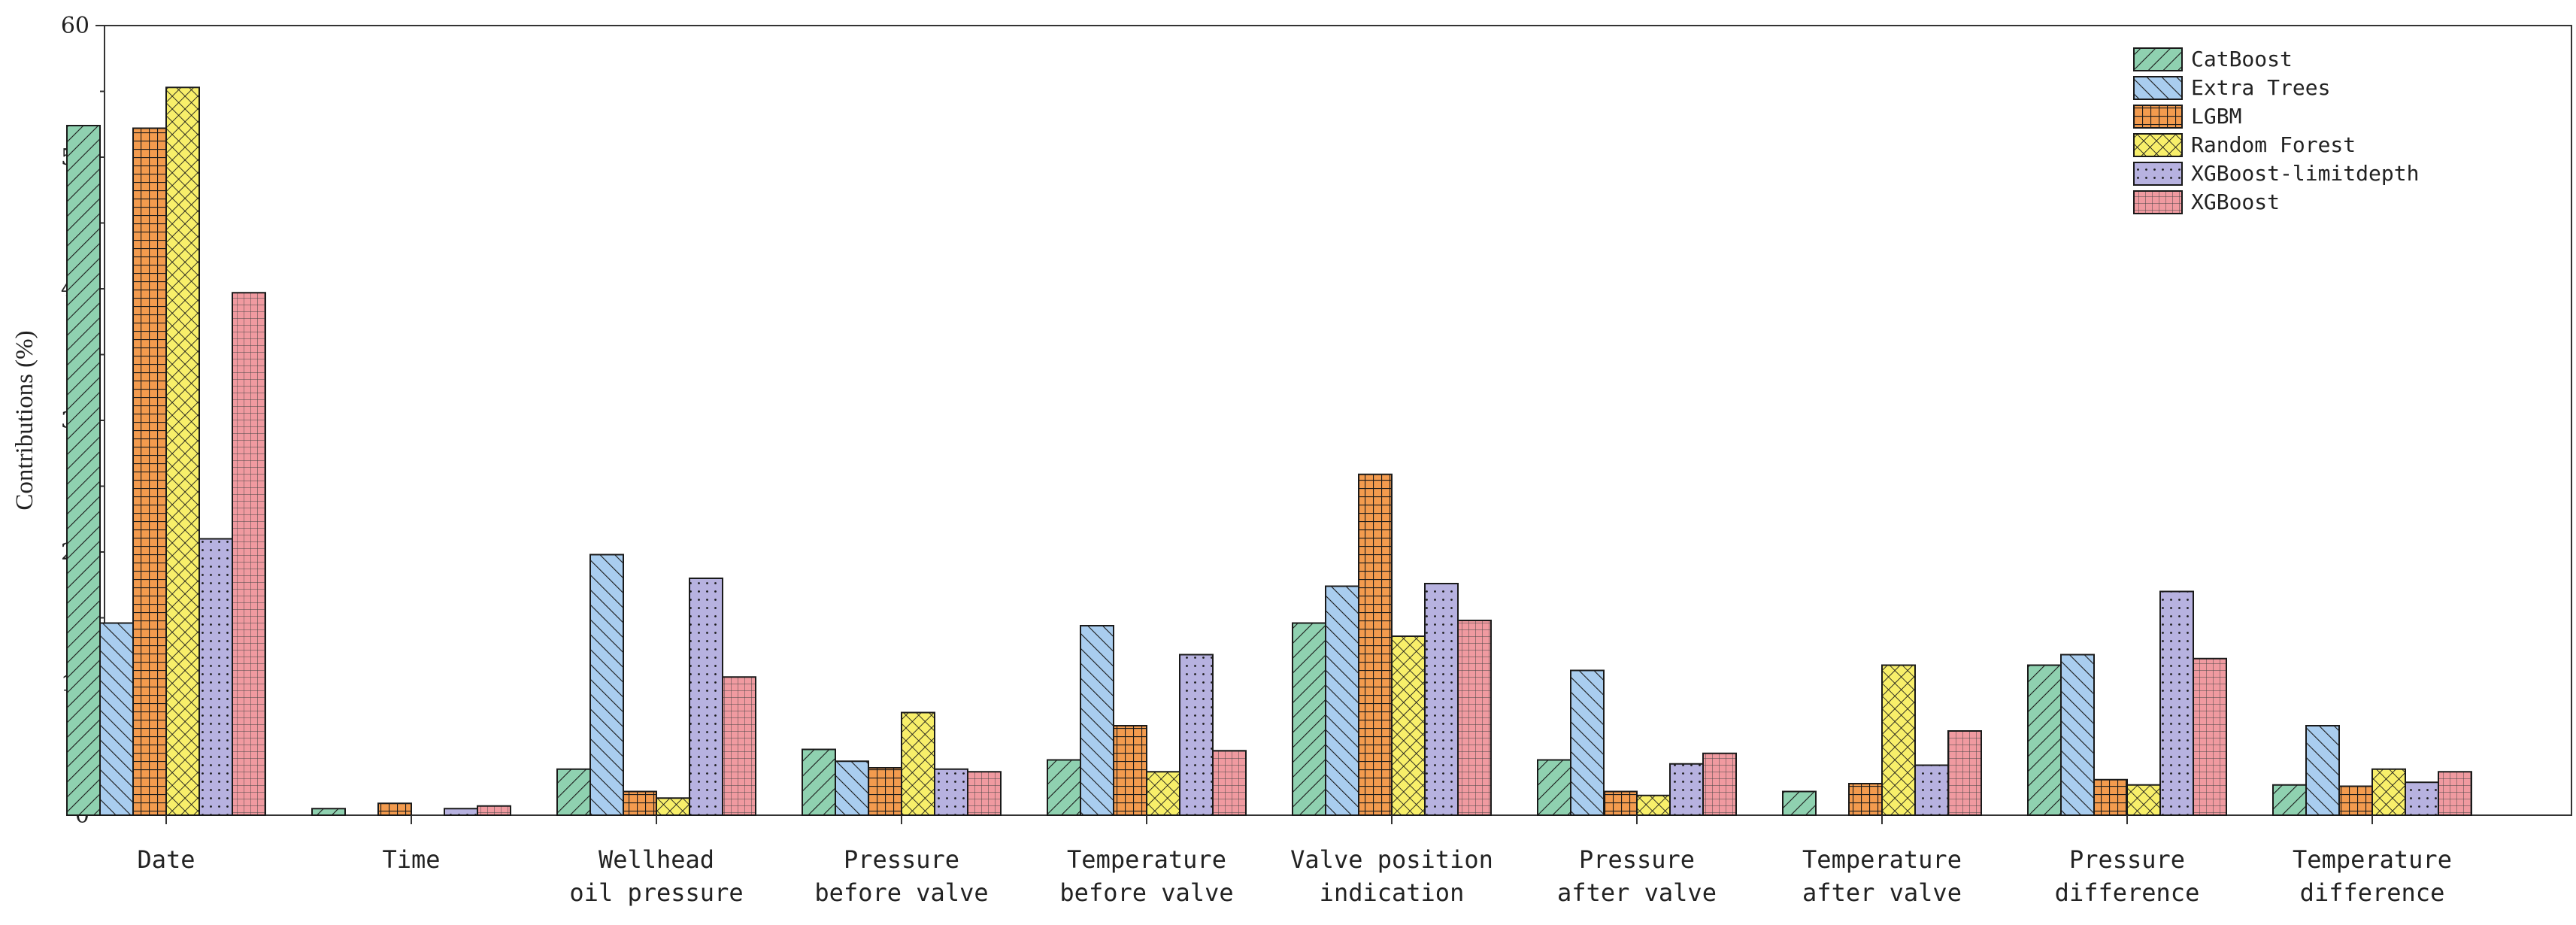 Image resolution: width=2576 pixels, height=925 pixels. I want to click on legend-label: XGBoost-limitdepth, so click(2305, 173).